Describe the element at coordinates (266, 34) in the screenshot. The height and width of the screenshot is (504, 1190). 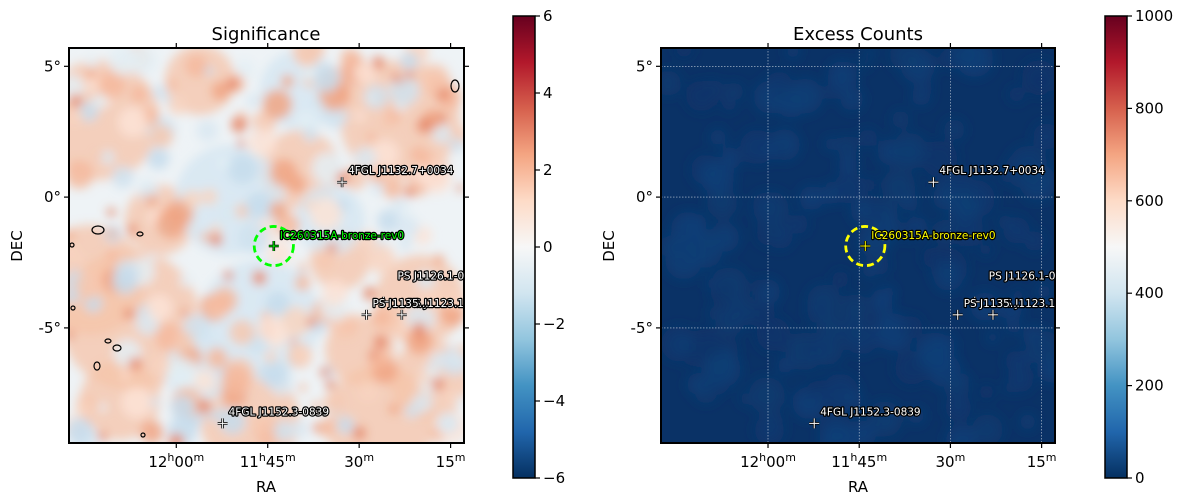
I see `significance-title: Significance` at that location.